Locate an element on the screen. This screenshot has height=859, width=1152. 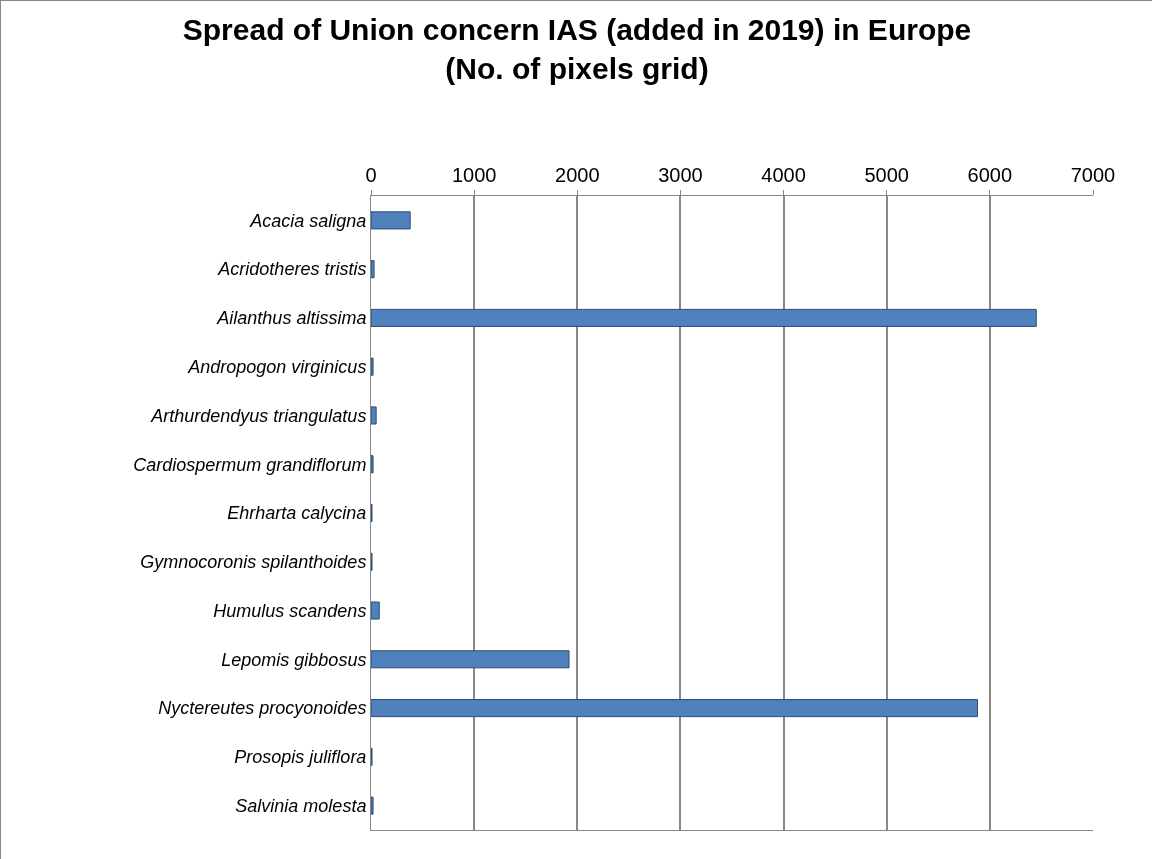
y-tick-label: Prosopis juliflora is located at coordinates (300, 757).